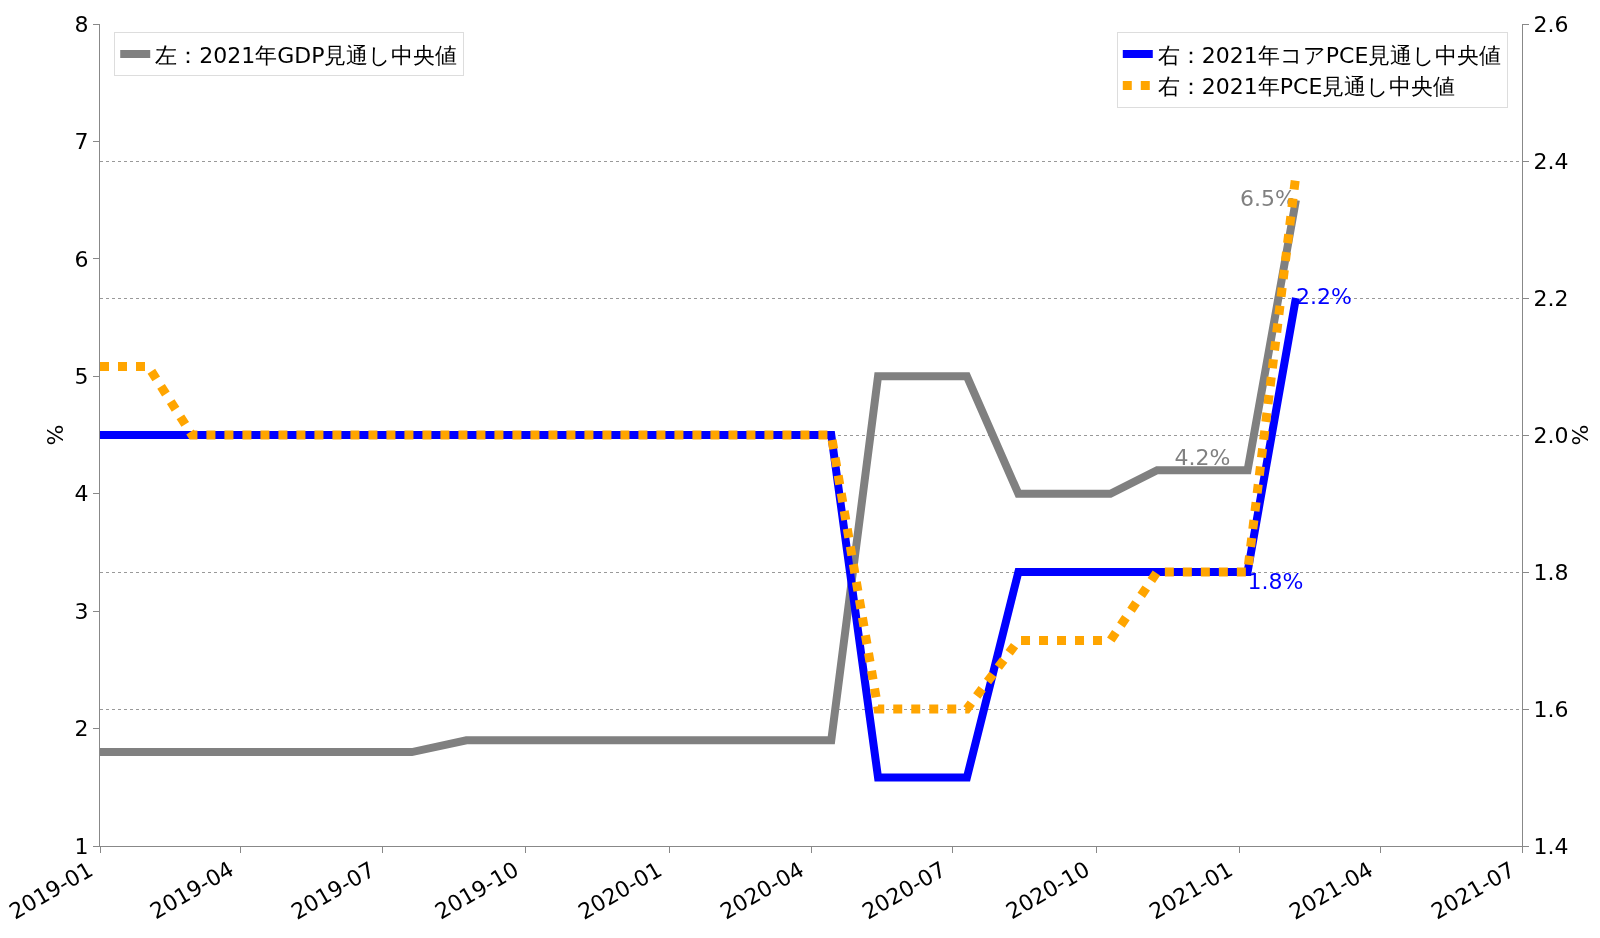 The width and height of the screenshot is (1600, 938). I want to click on y2-tick-label: 2.6, so click(1551, 24).